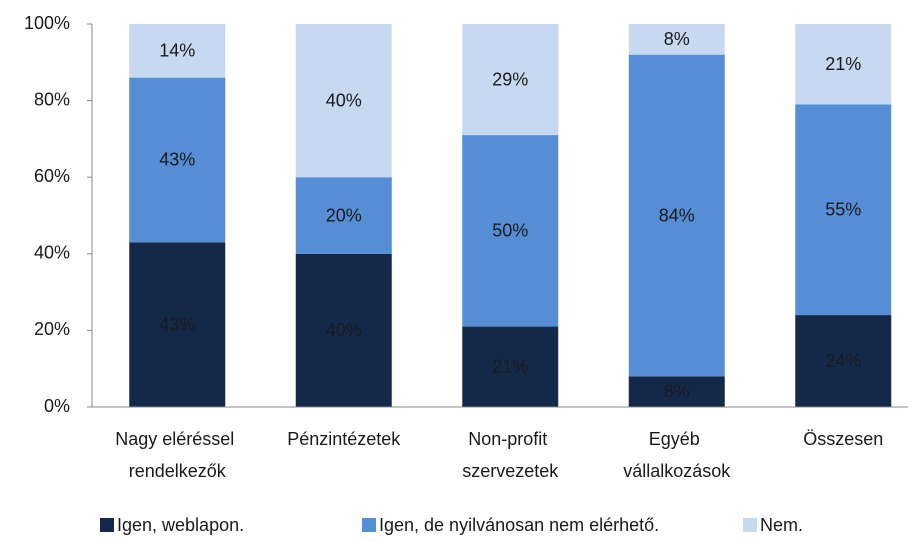 Image resolution: width=912 pixels, height=542 pixels. Describe the element at coordinates (177, 455) in the screenshot. I see `x-tick-label: Nagy eléréssel rendelkezők` at that location.